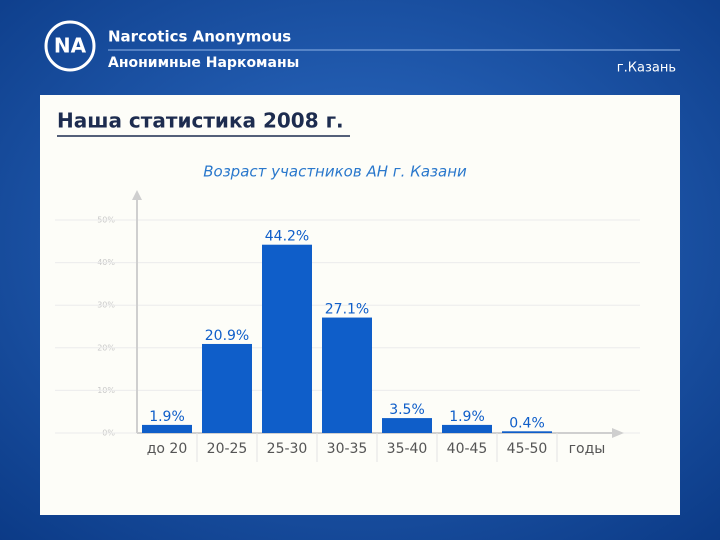 The width and height of the screenshot is (720, 540). I want to click on x-tick-label: 35-40, so click(407, 449).